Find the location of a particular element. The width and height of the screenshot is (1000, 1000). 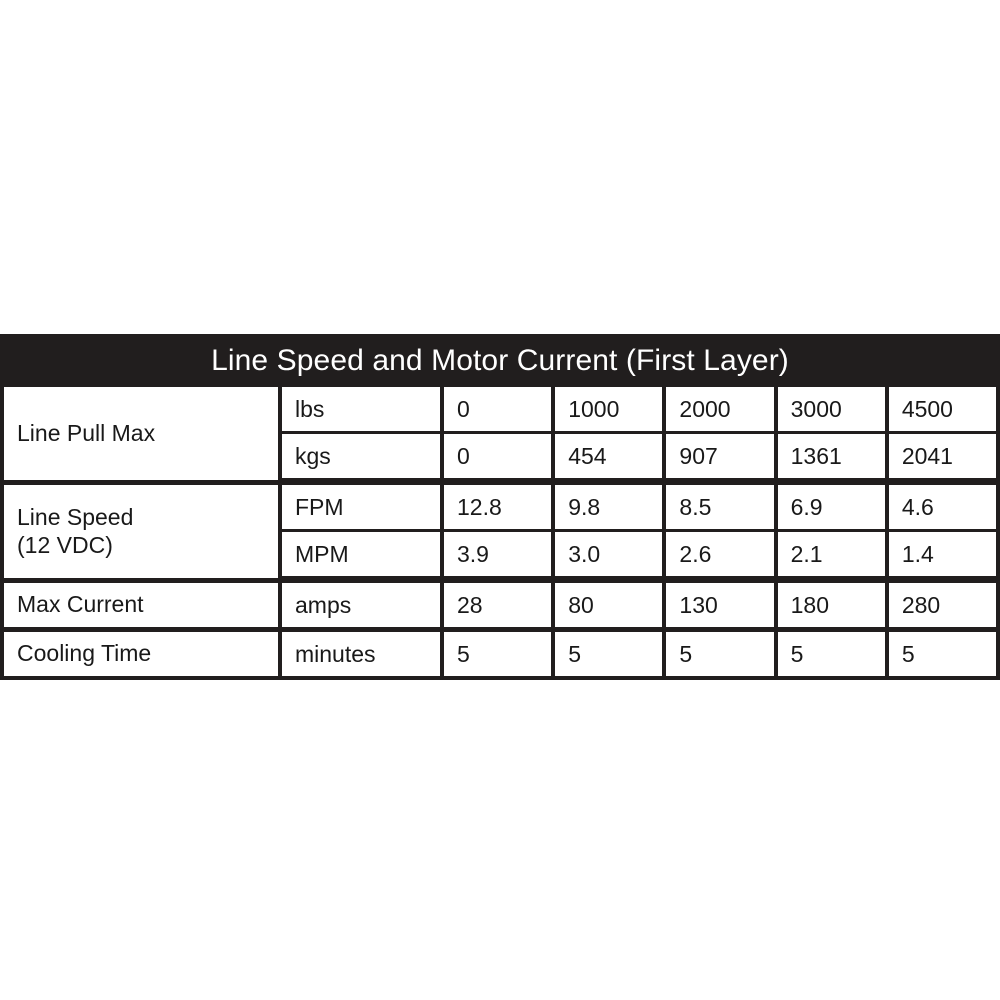

value-cell: 4.6 is located at coordinates (942, 507).